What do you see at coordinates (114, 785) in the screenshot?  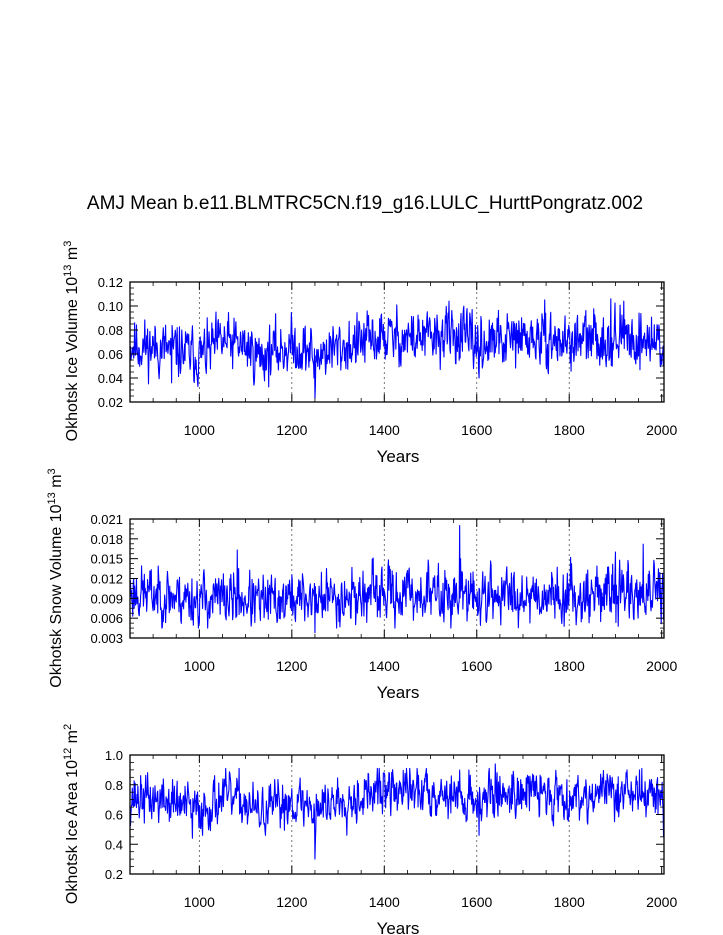 I see `ytick-label-ice-area-3: 0.8` at bounding box center [114, 785].